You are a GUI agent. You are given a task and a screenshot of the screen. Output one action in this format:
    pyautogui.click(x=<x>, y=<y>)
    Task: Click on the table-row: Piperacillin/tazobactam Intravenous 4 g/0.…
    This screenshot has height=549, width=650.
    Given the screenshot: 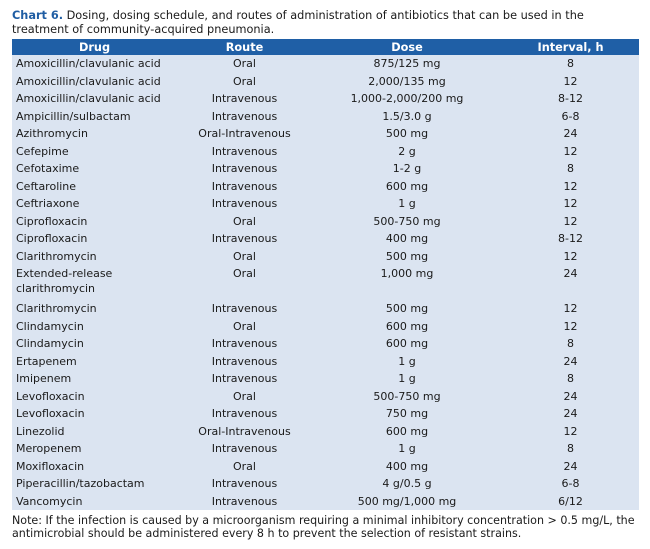 What is the action you would take?
    pyautogui.click(x=325, y=484)
    